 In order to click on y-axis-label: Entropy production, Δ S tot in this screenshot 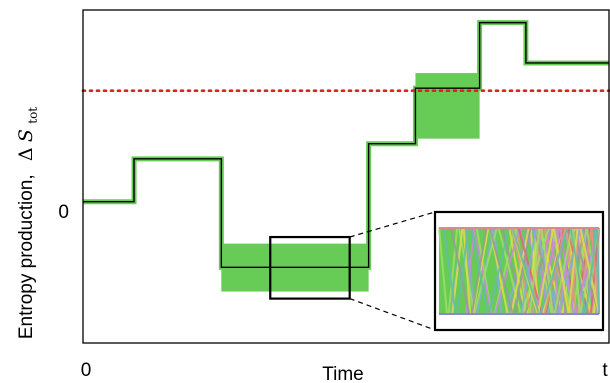, I will do `click(27, 223)`.